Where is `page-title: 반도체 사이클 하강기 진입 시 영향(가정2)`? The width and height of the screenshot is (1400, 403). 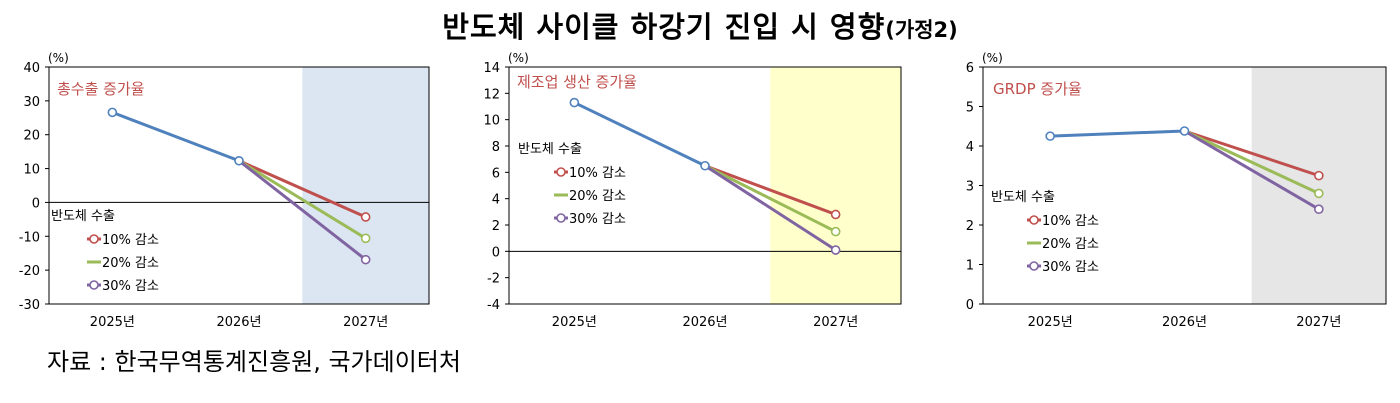 page-title: 반도체 사이클 하강기 진입 시 영향(가정2) is located at coordinates (700, 25).